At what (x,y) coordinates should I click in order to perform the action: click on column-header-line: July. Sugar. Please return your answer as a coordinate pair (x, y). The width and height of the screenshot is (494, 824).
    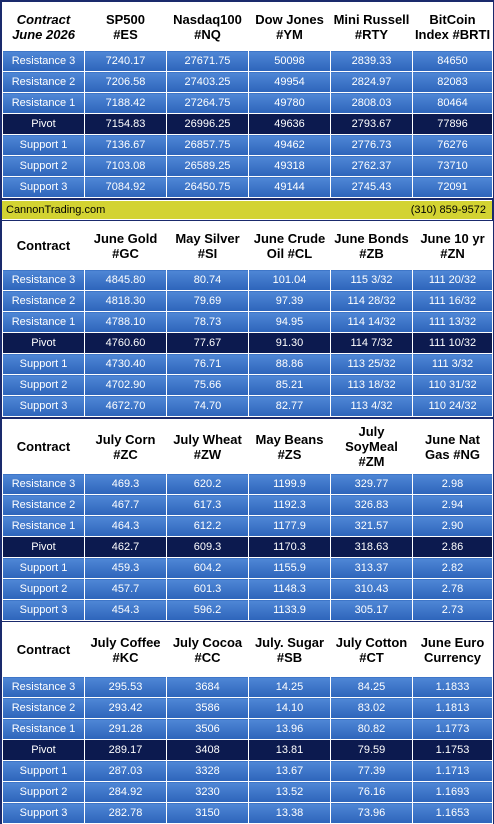
    Looking at the image, I should click on (289, 642).